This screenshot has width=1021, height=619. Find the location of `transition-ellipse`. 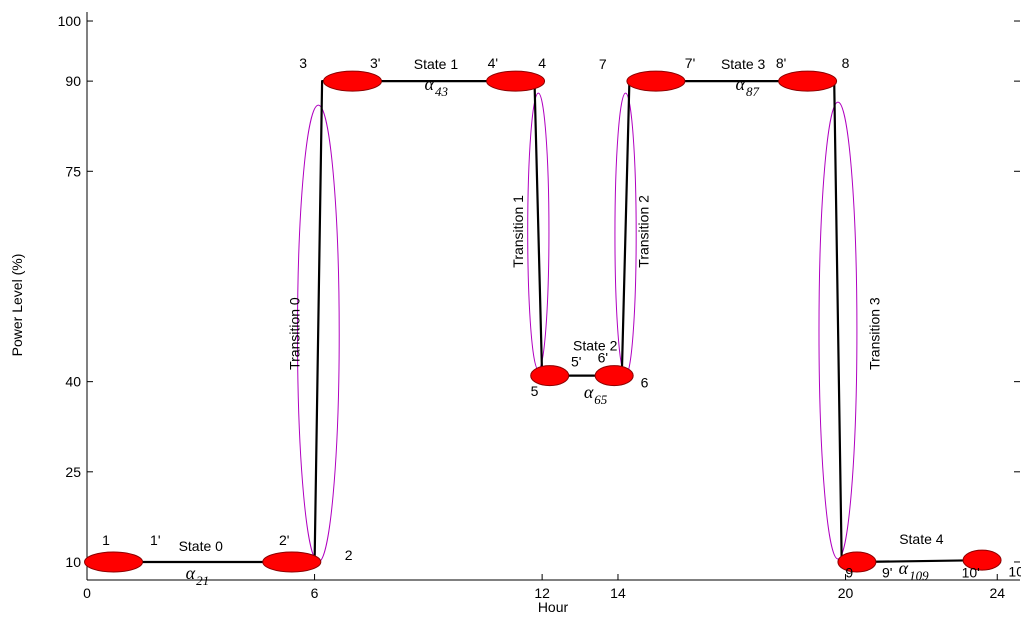

transition-ellipse is located at coordinates (838, 330).